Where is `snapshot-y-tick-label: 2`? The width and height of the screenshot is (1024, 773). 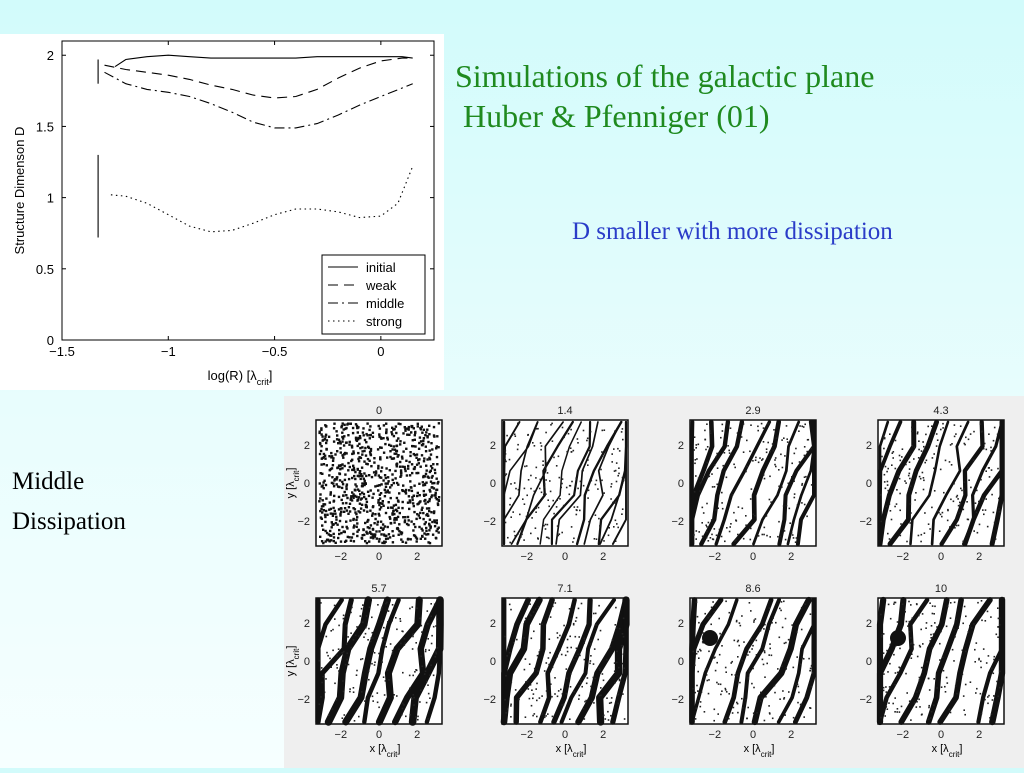
snapshot-y-tick-label: 2 is located at coordinates (493, 446).